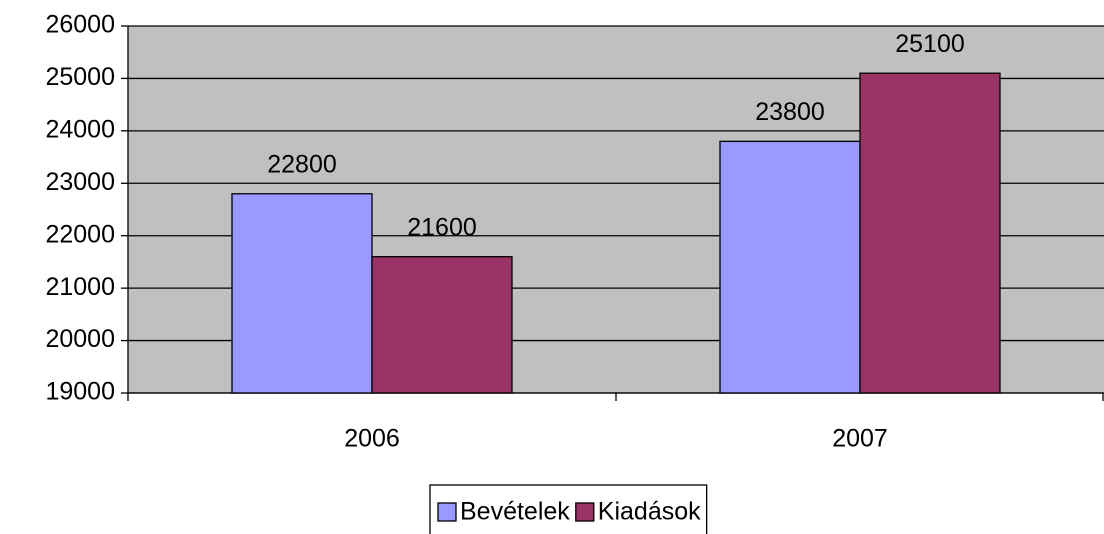 The height and width of the screenshot is (534, 1104). I want to click on y-tick-label: 20000, so click(80, 339).